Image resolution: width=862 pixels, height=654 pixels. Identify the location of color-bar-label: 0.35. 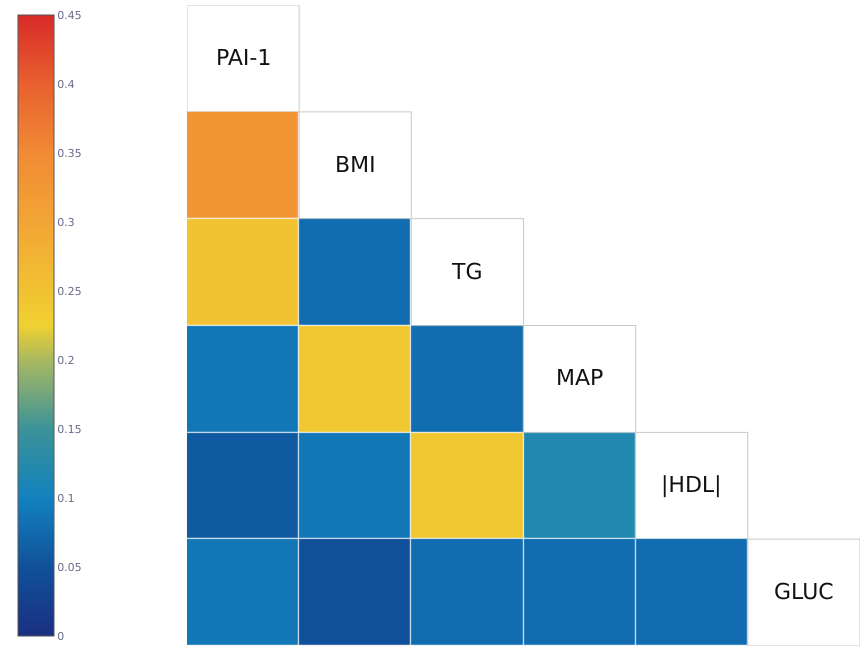
(69, 153).